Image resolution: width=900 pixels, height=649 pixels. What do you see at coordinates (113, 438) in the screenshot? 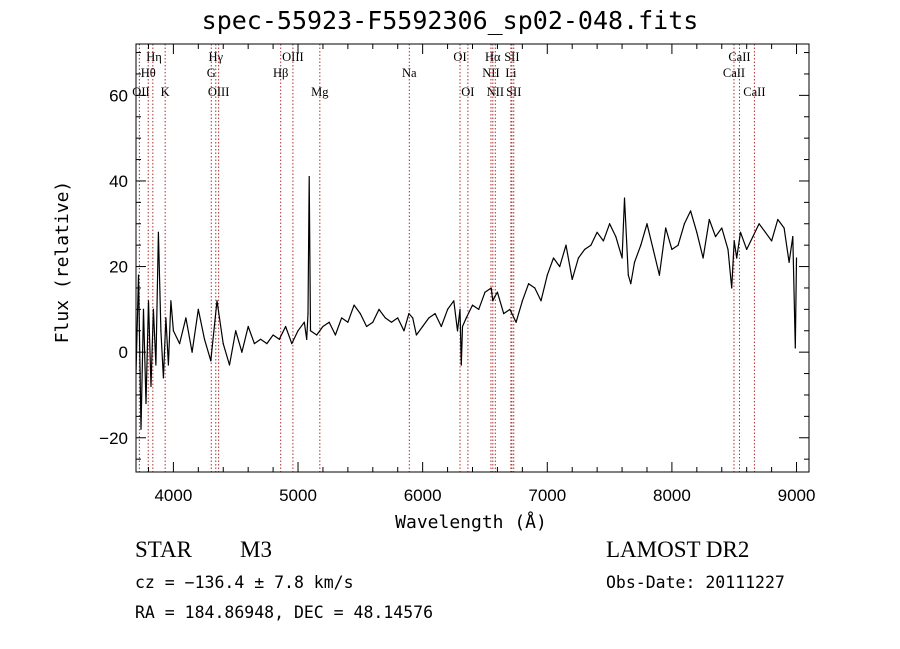
I see `y-tick-label-0: −20` at bounding box center [113, 438].